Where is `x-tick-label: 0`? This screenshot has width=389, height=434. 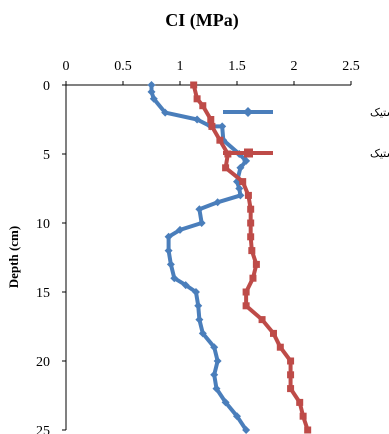
x-tick-label: 0 is located at coordinates (66, 66).